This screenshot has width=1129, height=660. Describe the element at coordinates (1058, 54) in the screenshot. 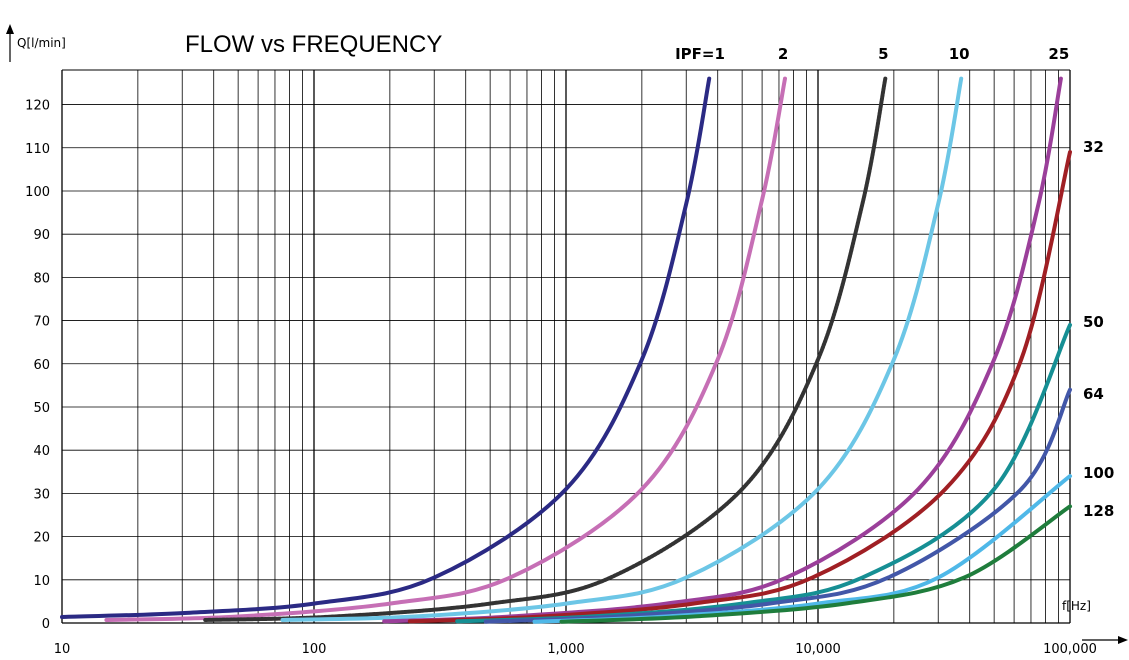

I see `series-label: 25` at that location.